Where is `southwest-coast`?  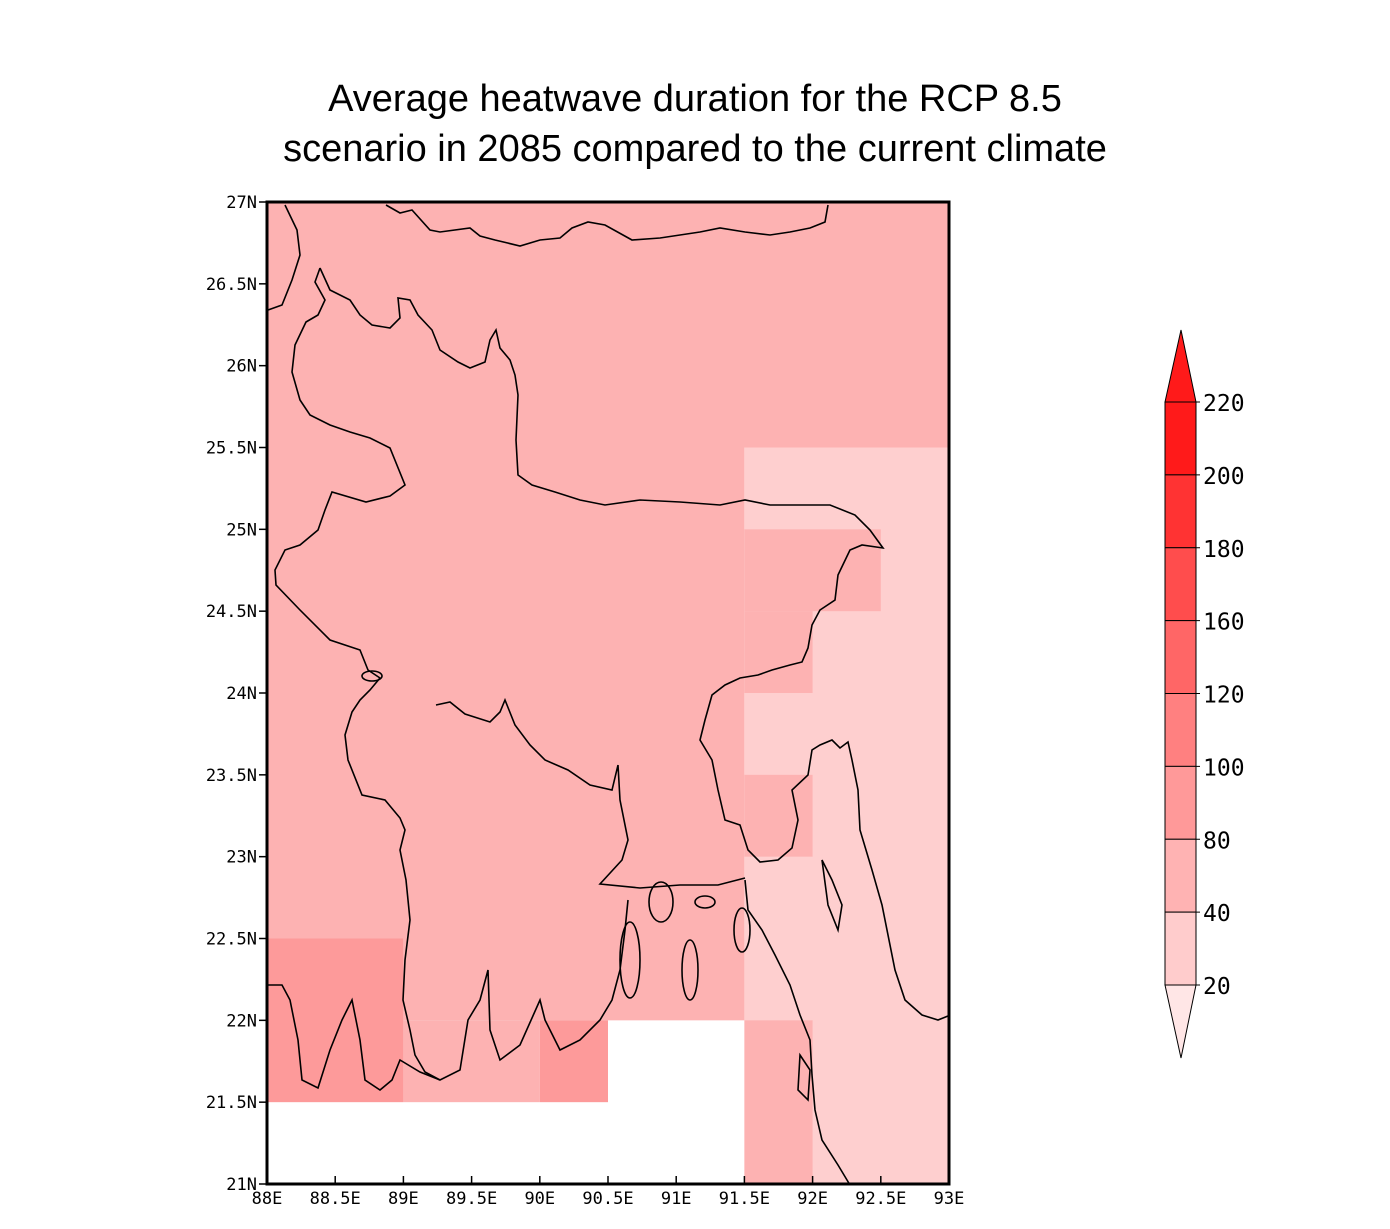 southwest-coast is located at coordinates (448, 995).